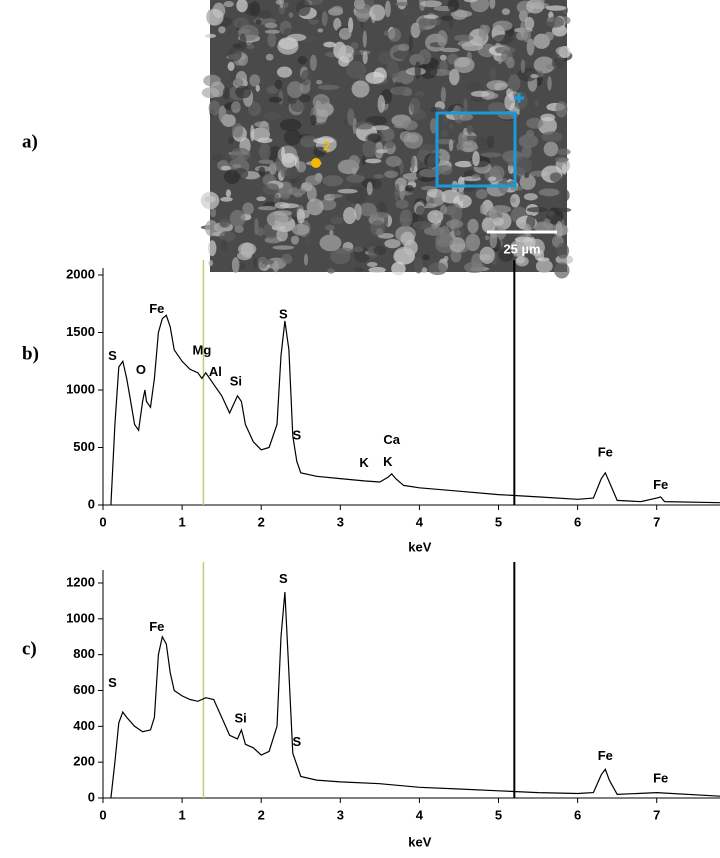 The image size is (720, 858). What do you see at coordinates (391, 439) in the screenshot?
I see `peak-label: Ca` at bounding box center [391, 439].